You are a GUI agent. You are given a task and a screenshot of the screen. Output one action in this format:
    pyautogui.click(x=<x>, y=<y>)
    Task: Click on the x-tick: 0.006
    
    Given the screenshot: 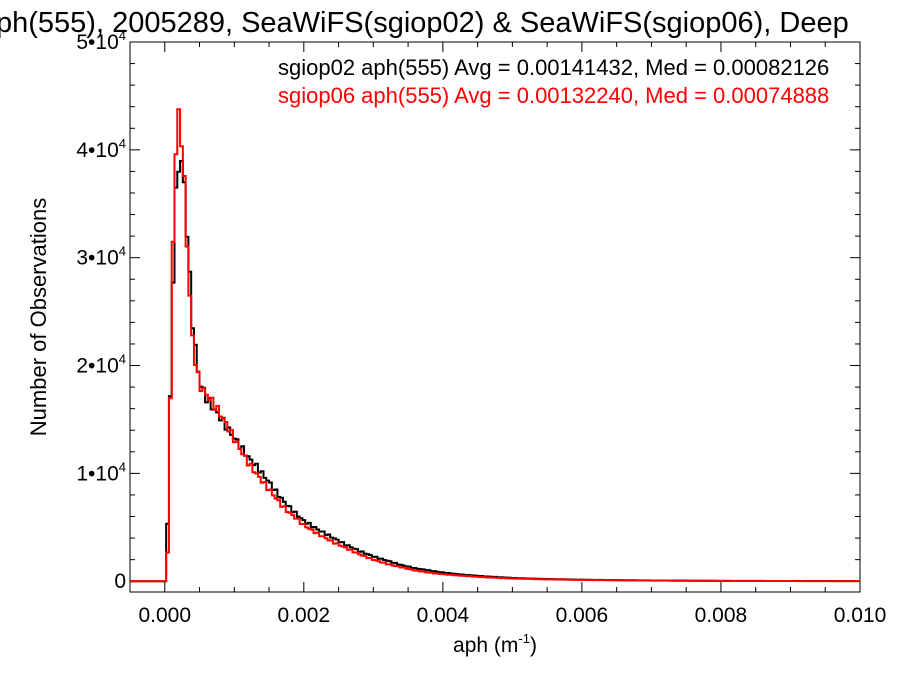 What is the action you would take?
    pyautogui.click(x=582, y=334)
    